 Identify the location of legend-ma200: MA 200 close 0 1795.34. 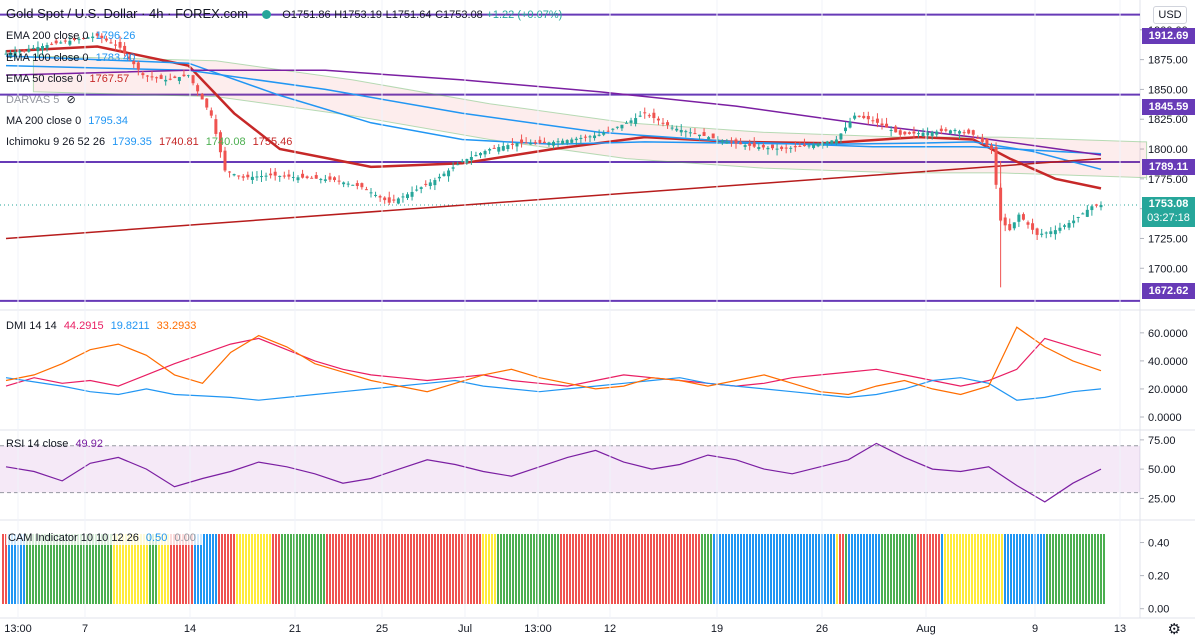
(69, 121).